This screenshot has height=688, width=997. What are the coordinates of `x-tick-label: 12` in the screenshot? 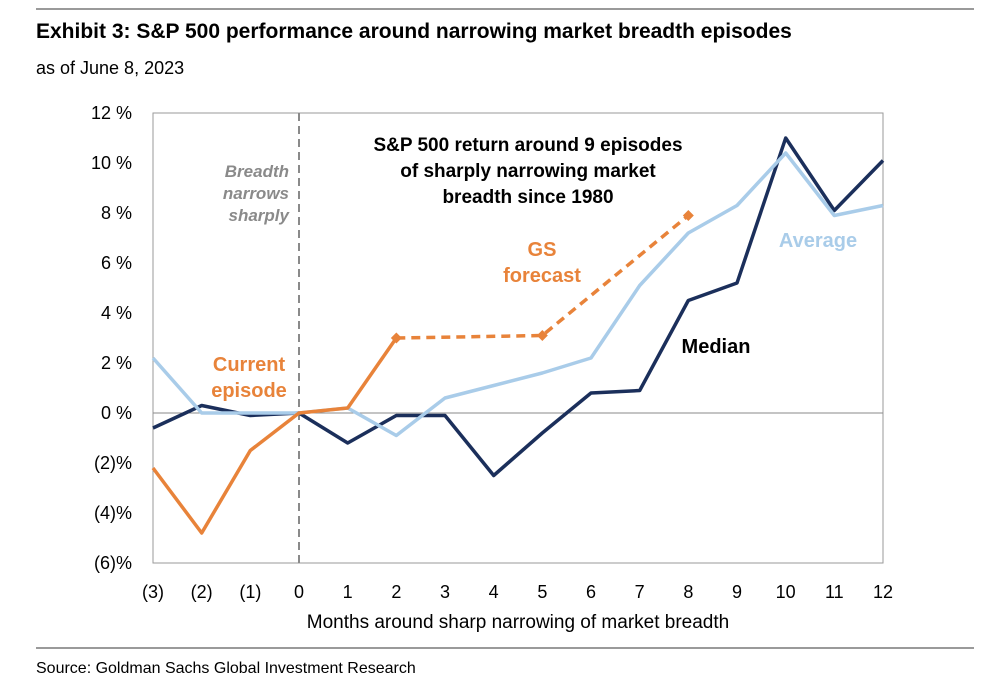 It's located at (883, 592).